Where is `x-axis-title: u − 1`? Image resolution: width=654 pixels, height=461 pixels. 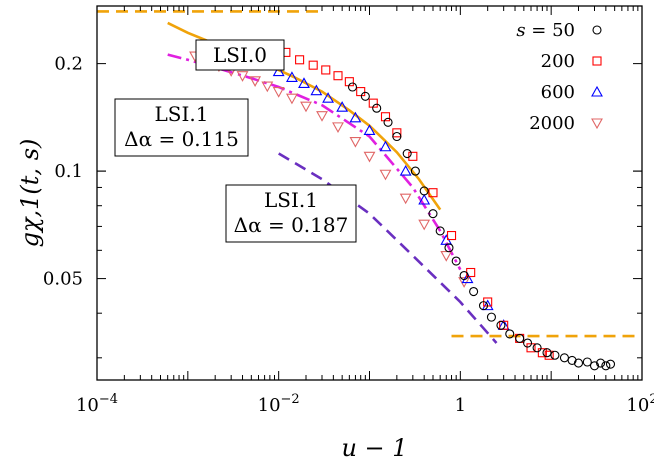 x-axis-title: u − 1 is located at coordinates (374, 447).